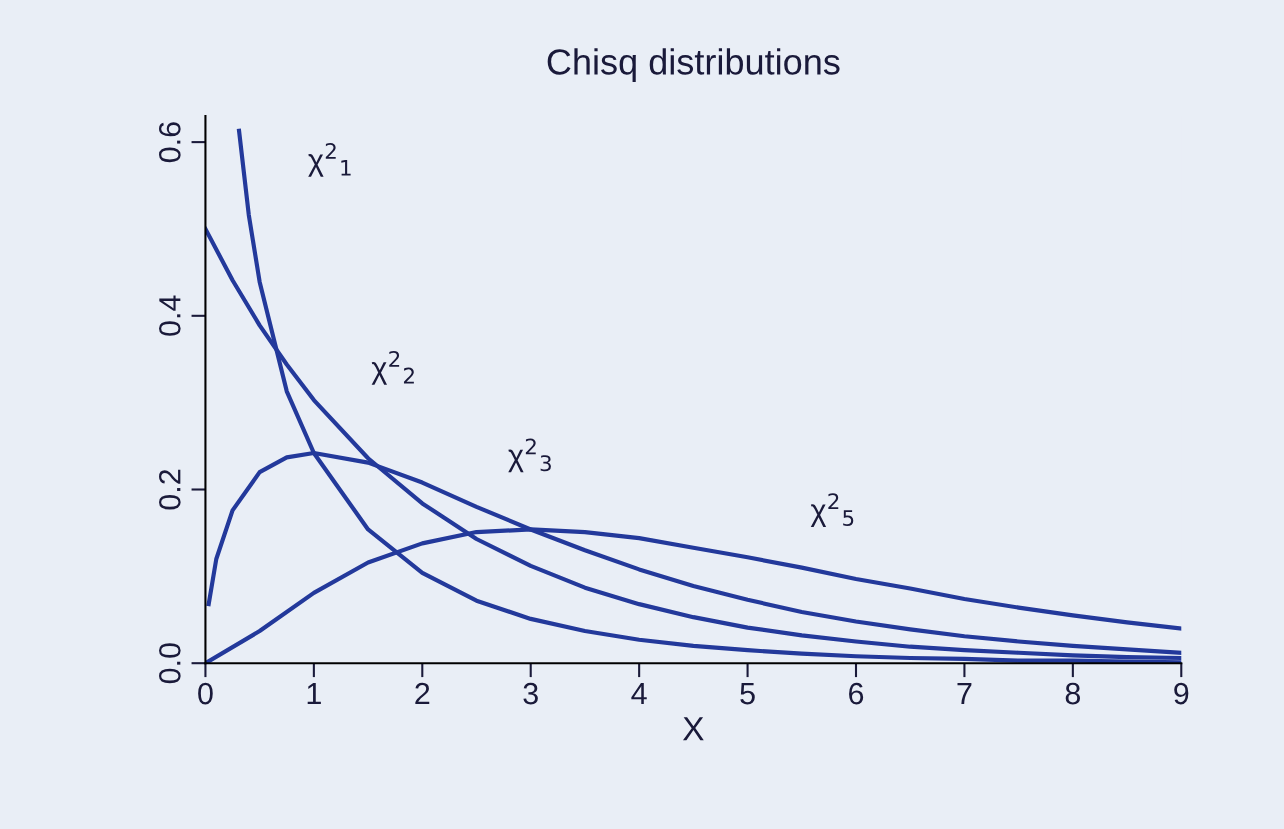 The height and width of the screenshot is (829, 1284). I want to click on x-tick-label: 3, so click(530, 693).